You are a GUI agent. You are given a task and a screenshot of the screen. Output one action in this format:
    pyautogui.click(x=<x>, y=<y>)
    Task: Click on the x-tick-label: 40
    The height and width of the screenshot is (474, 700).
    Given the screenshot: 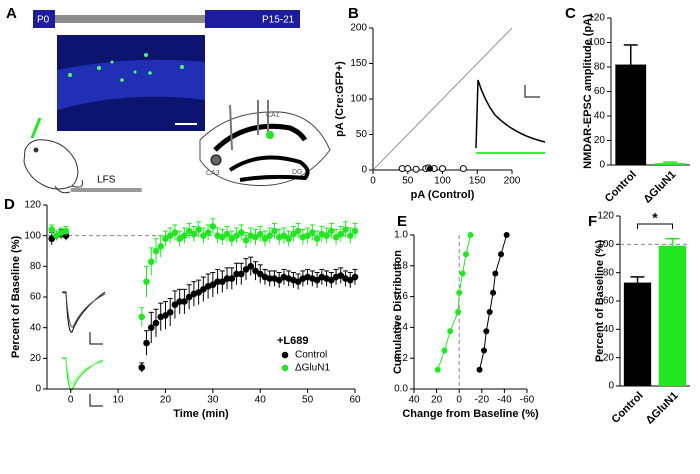 What is the action you would take?
    pyautogui.click(x=414, y=400)
    